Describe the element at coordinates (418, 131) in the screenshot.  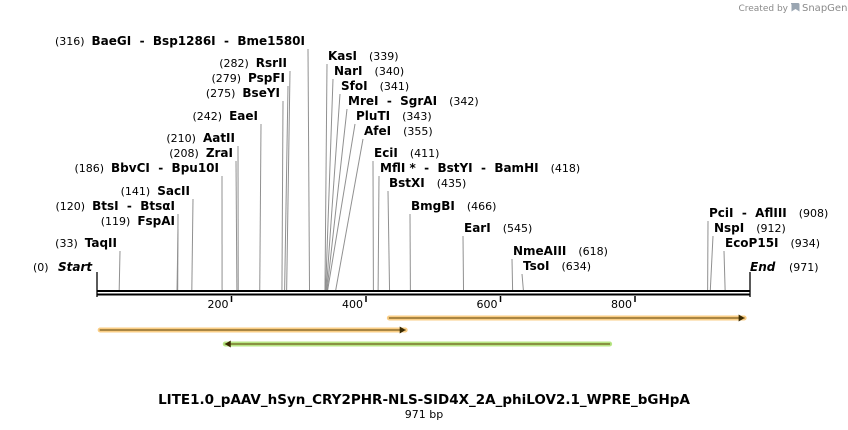
I see `site-position: (355)` at that location.